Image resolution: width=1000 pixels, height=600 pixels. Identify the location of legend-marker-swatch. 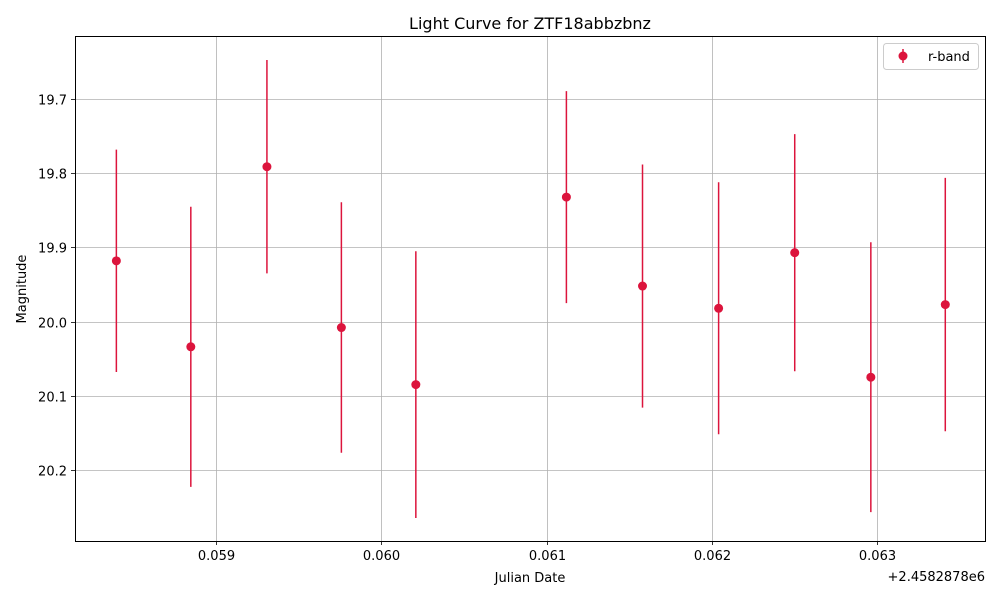
(903, 56).